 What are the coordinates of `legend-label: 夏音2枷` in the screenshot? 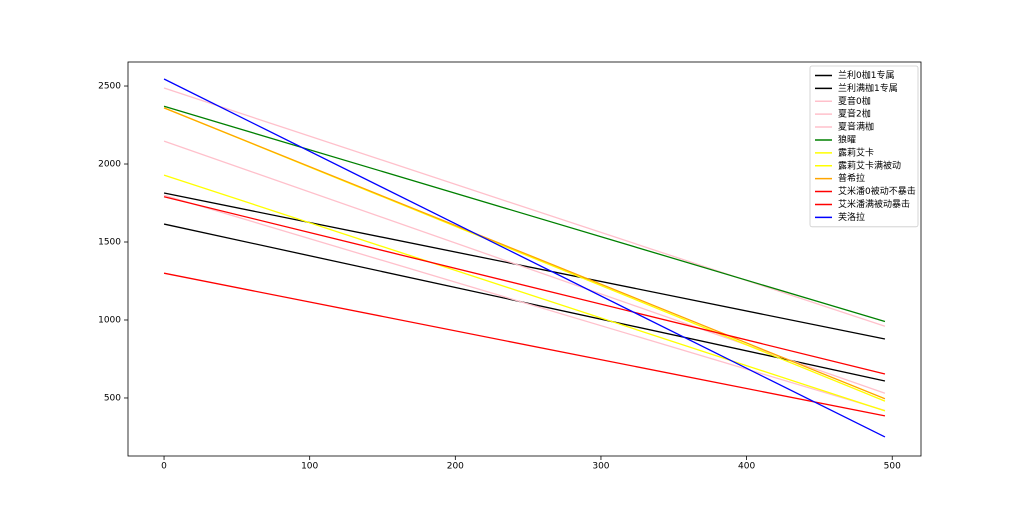 It's located at (854, 114).